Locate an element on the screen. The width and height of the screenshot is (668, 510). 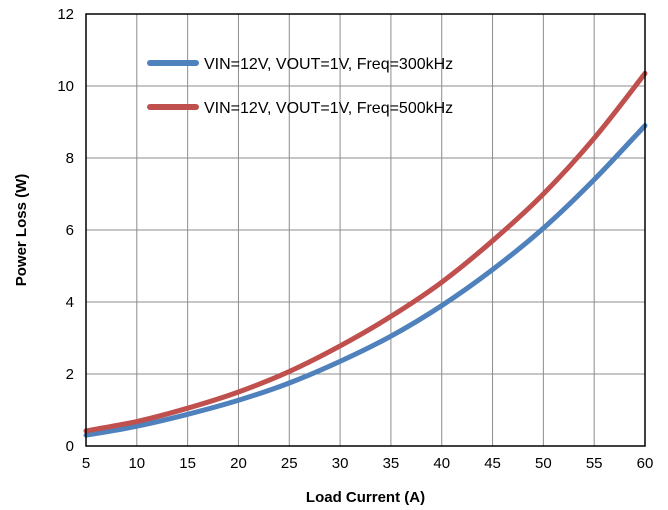
y-tick-label-6: 12 is located at coordinates (65, 14).